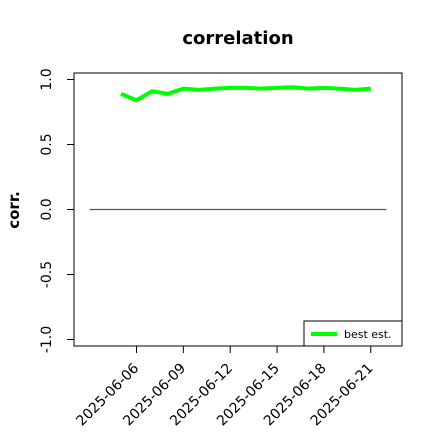 The width and height of the screenshot is (440, 440). What do you see at coordinates (47, 144) in the screenshot?
I see `y-tick-label: 0.5` at bounding box center [47, 144].